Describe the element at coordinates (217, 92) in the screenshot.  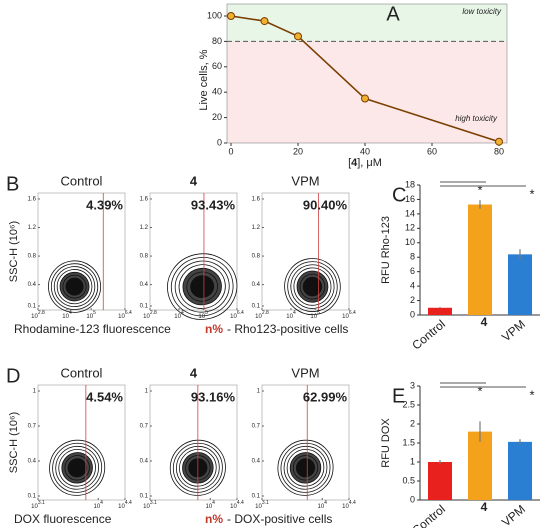
I see `y-tick-label: 40` at that location.